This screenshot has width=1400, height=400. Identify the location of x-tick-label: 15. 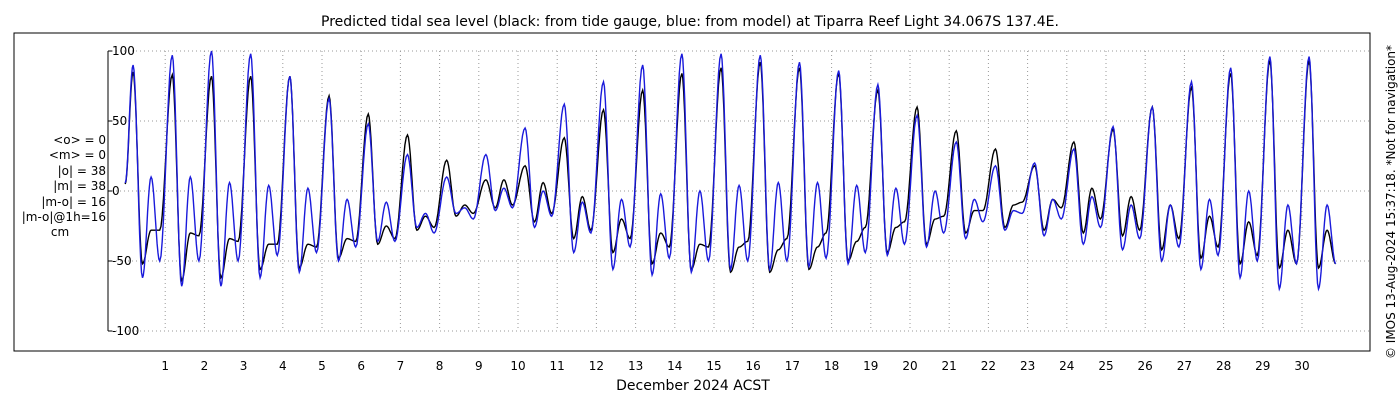
(713, 366).